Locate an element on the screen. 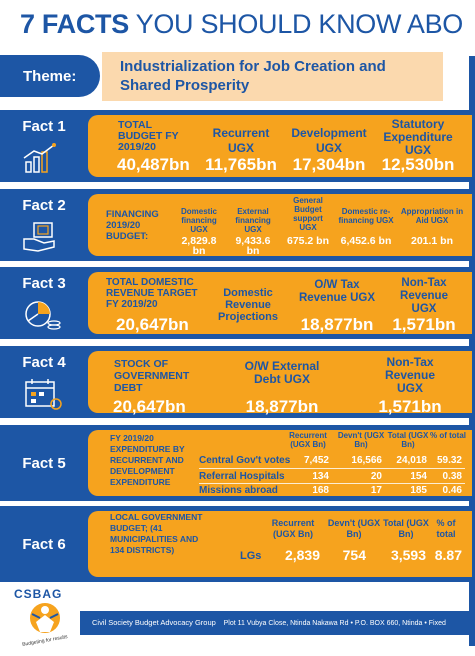  fact-5-tag: Fact 5 is located at coordinates (44, 463).